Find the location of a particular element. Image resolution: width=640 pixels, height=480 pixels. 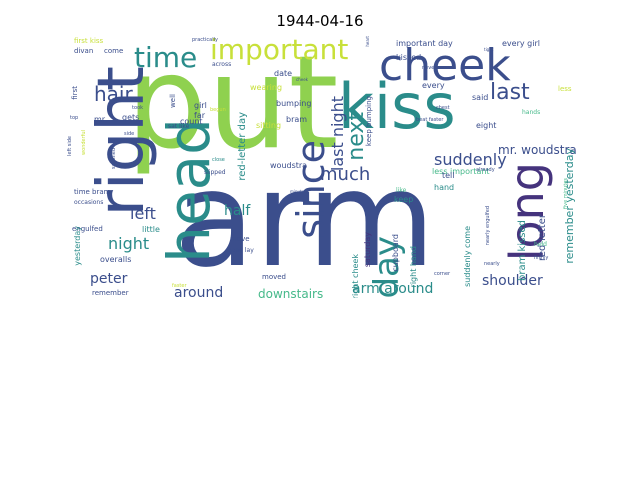

word-item: every girl is located at coordinates (521, 43).